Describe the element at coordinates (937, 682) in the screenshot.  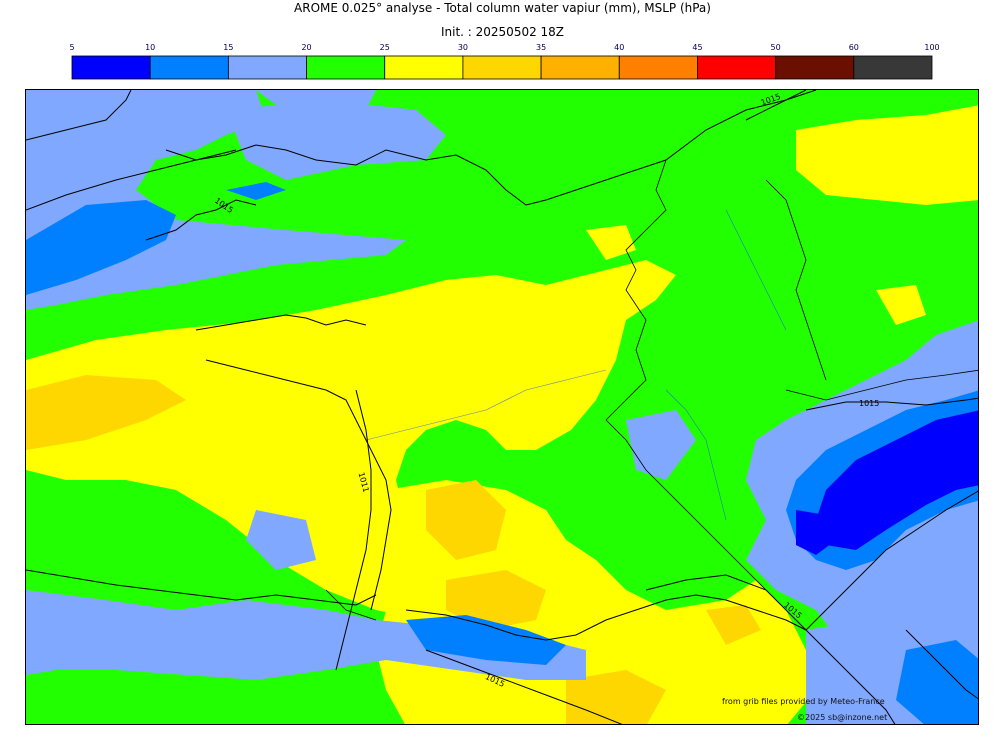
I see `field-blue-se-corner` at that location.